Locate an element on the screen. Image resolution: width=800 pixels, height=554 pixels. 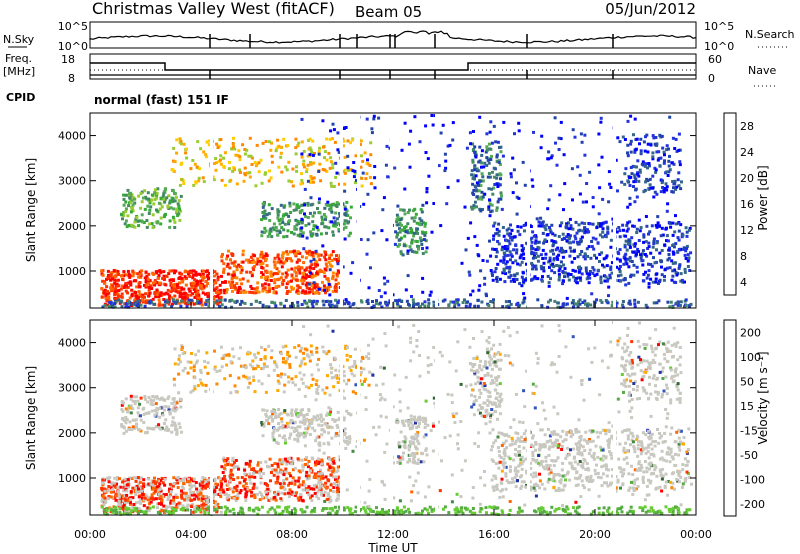
noise-right-label: N.Search is located at coordinates (770, 34).